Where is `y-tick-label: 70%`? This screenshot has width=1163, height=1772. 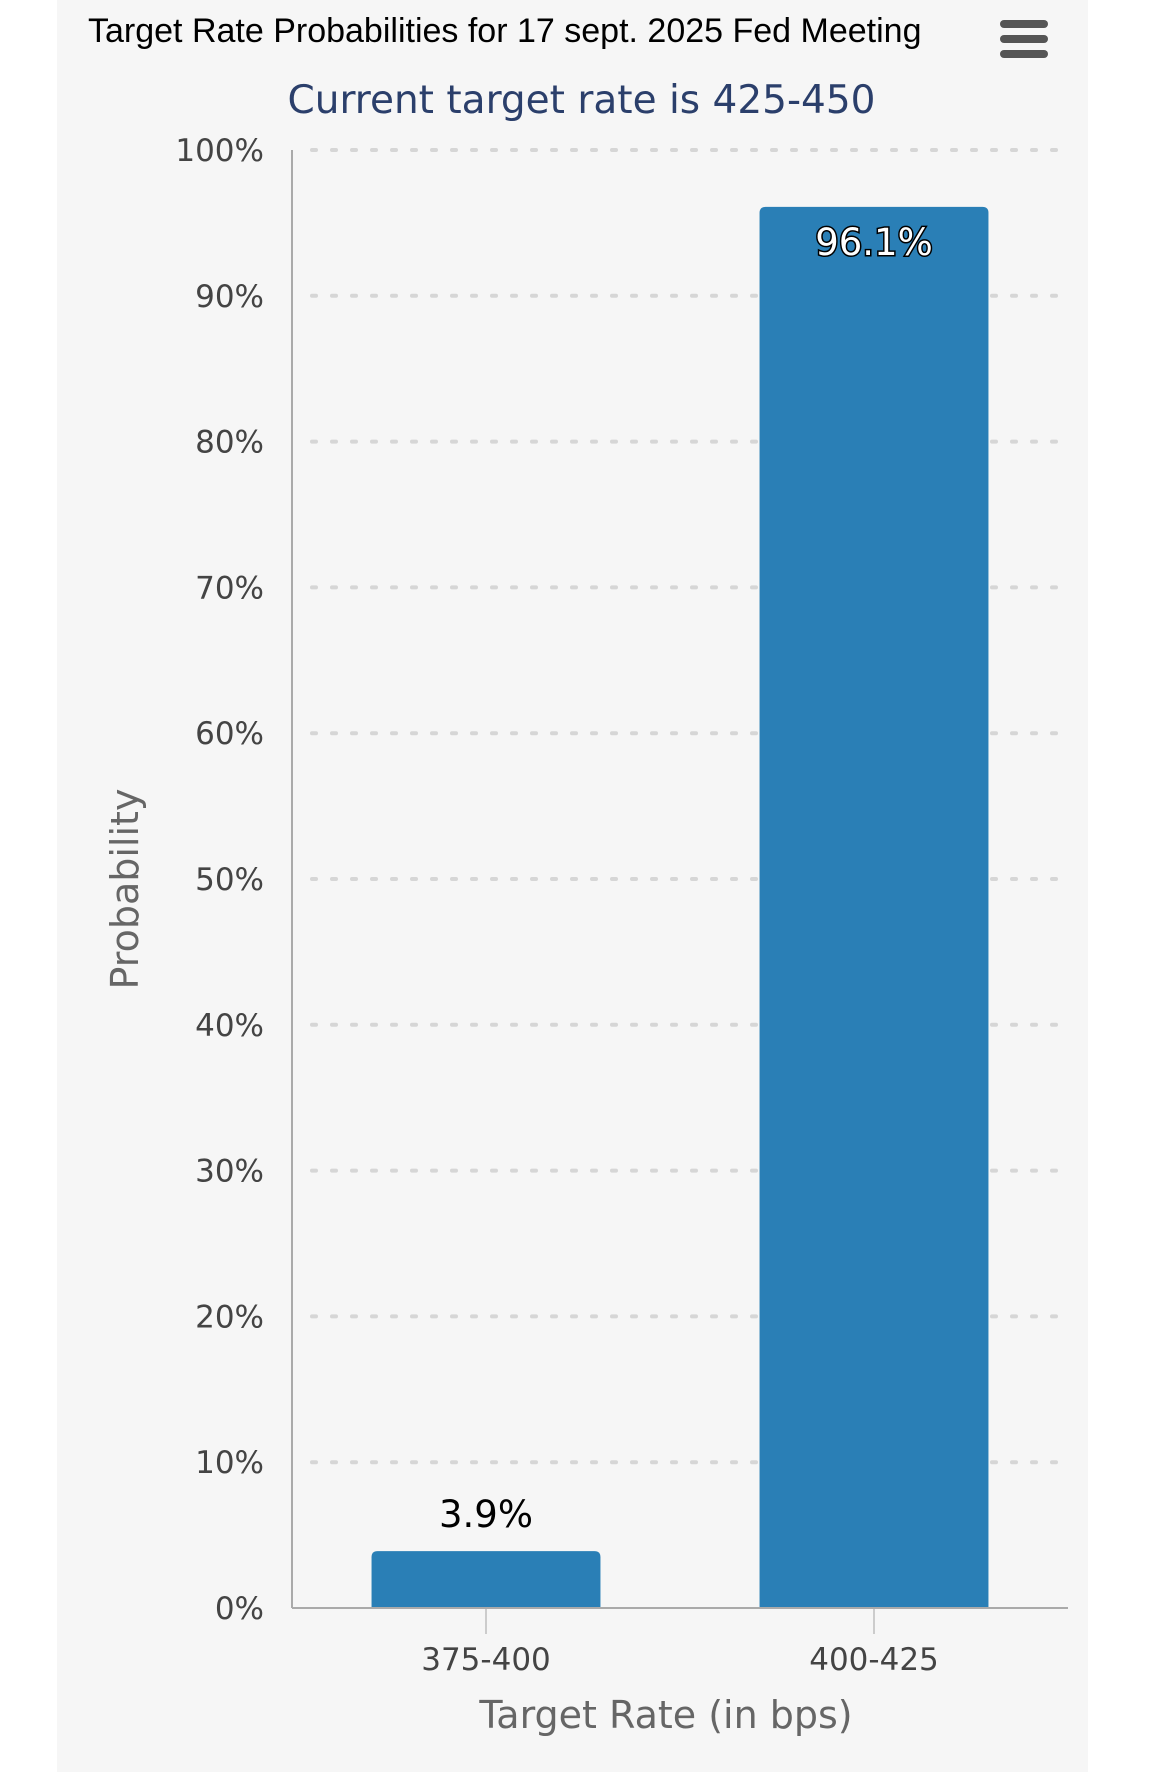
y-tick-label: 70% is located at coordinates (229, 588).